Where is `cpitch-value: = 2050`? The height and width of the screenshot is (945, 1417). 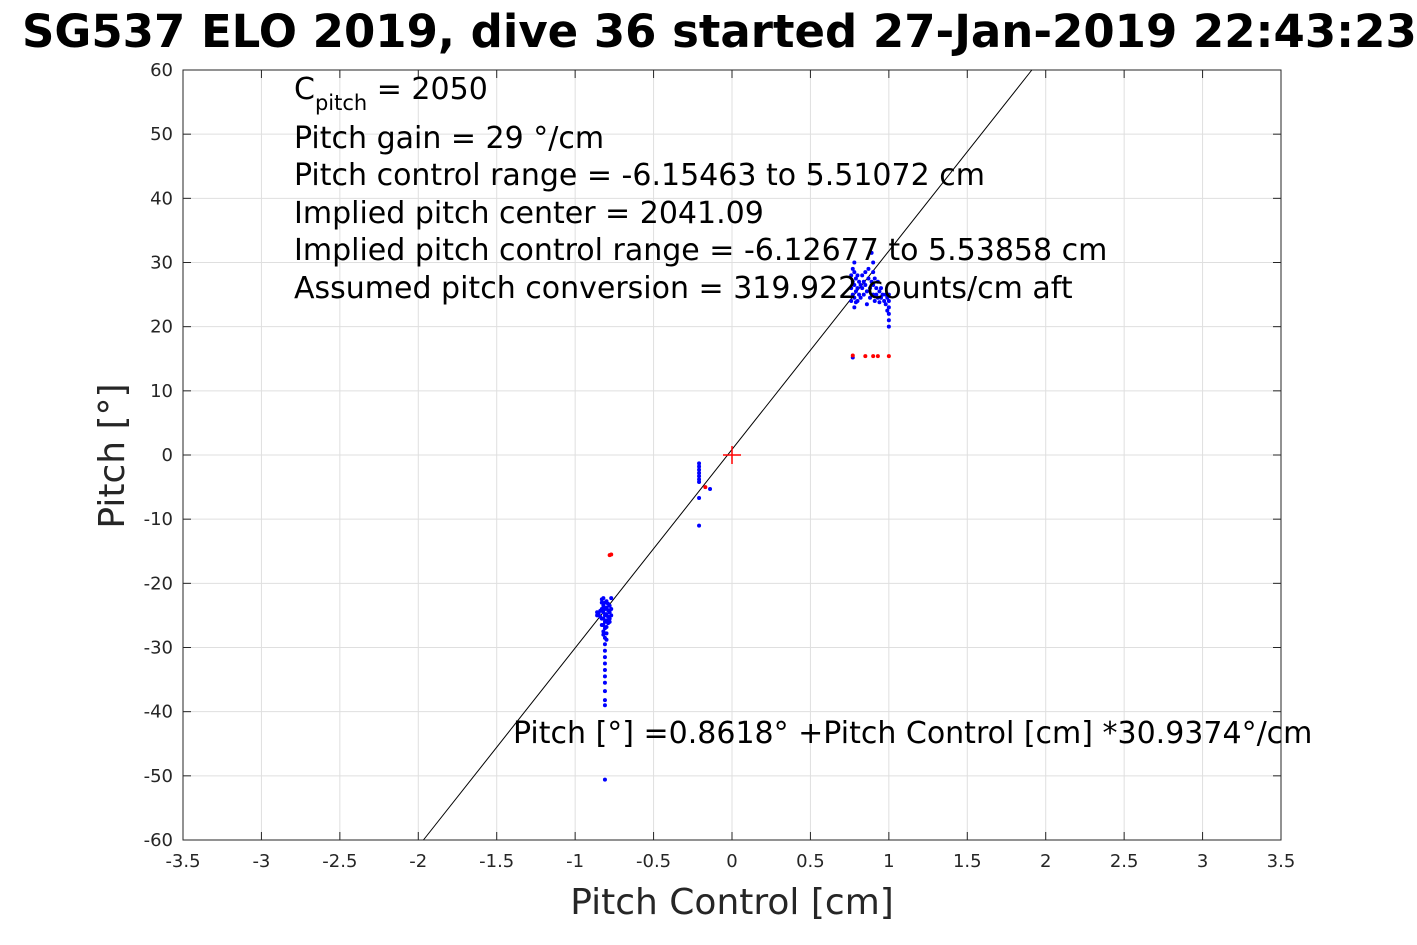
cpitch-value: = 2050 is located at coordinates (427, 89).